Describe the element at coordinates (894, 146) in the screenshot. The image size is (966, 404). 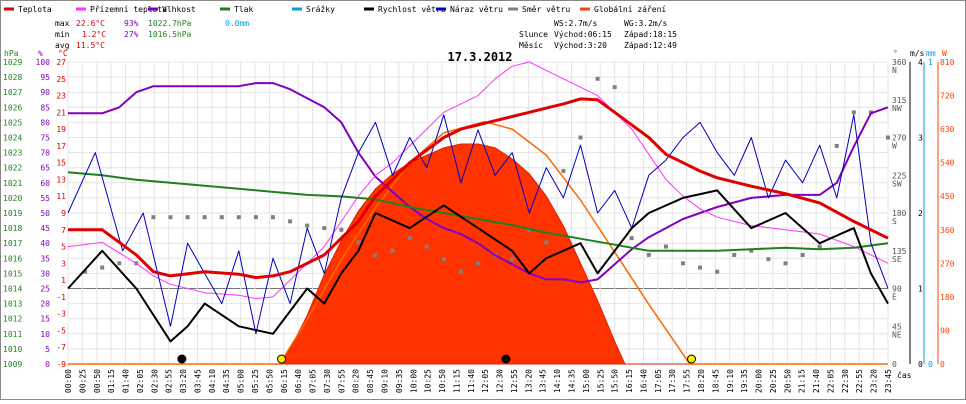
I see `compass-label: W` at that location.